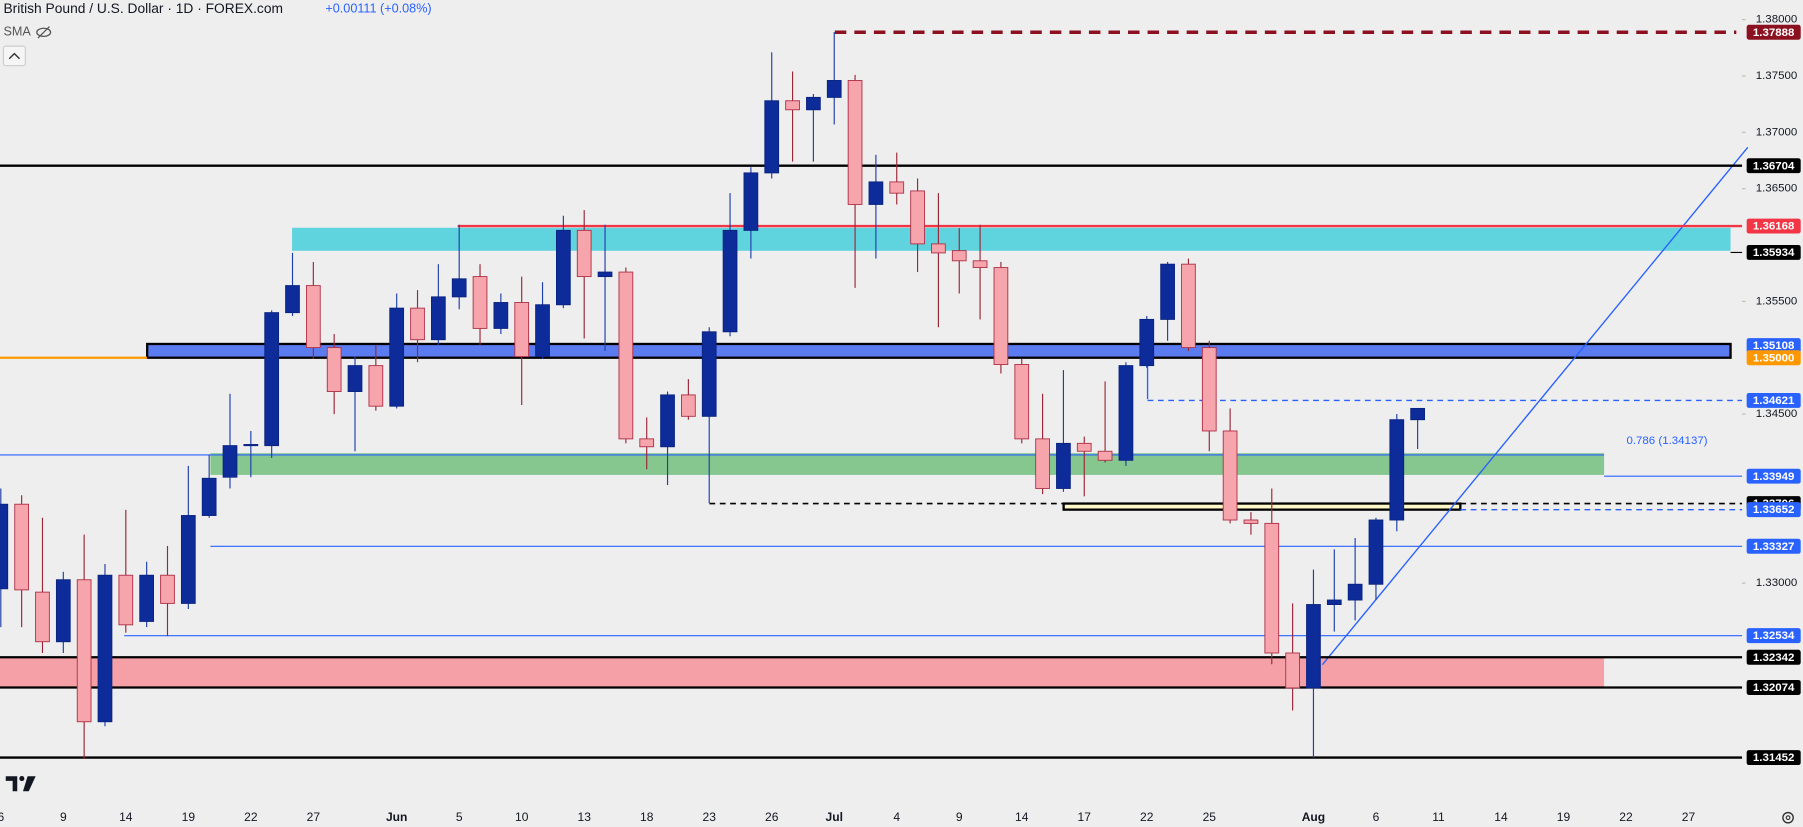  I want to click on level-label: 1.33652, so click(1774, 510).